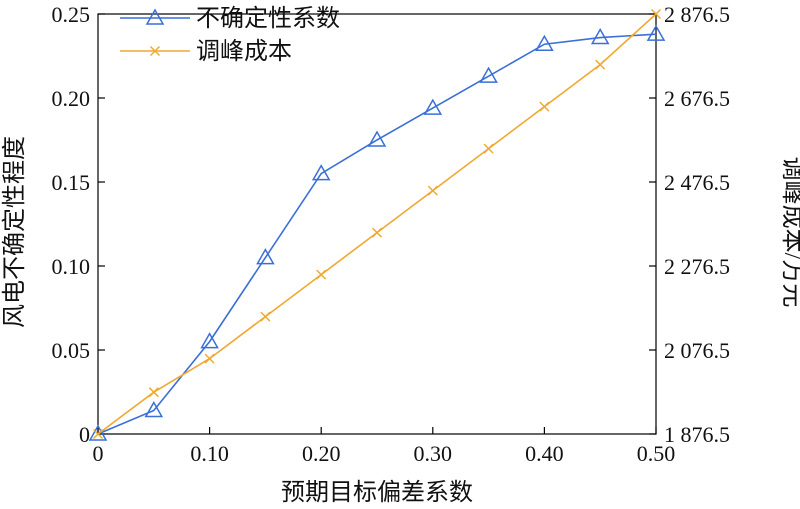 This screenshot has width=800, height=509. I want to click on y-left-tick-label: 0.05, so click(71, 350).